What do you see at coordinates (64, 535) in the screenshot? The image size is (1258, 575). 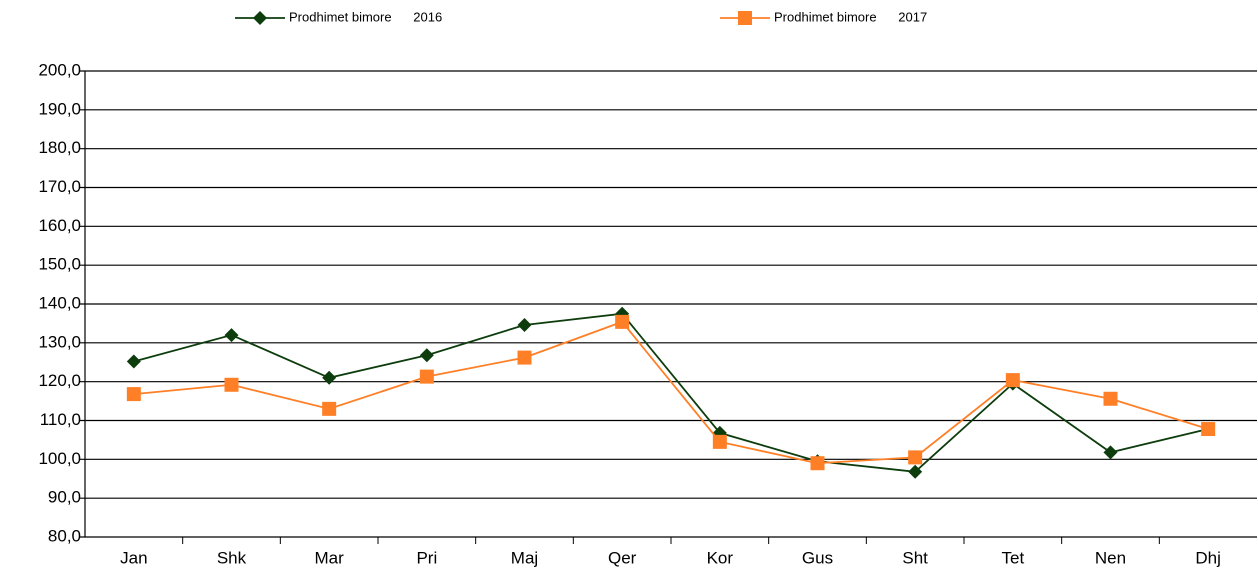 I see `y-tick-label: 80,0` at bounding box center [64, 535].